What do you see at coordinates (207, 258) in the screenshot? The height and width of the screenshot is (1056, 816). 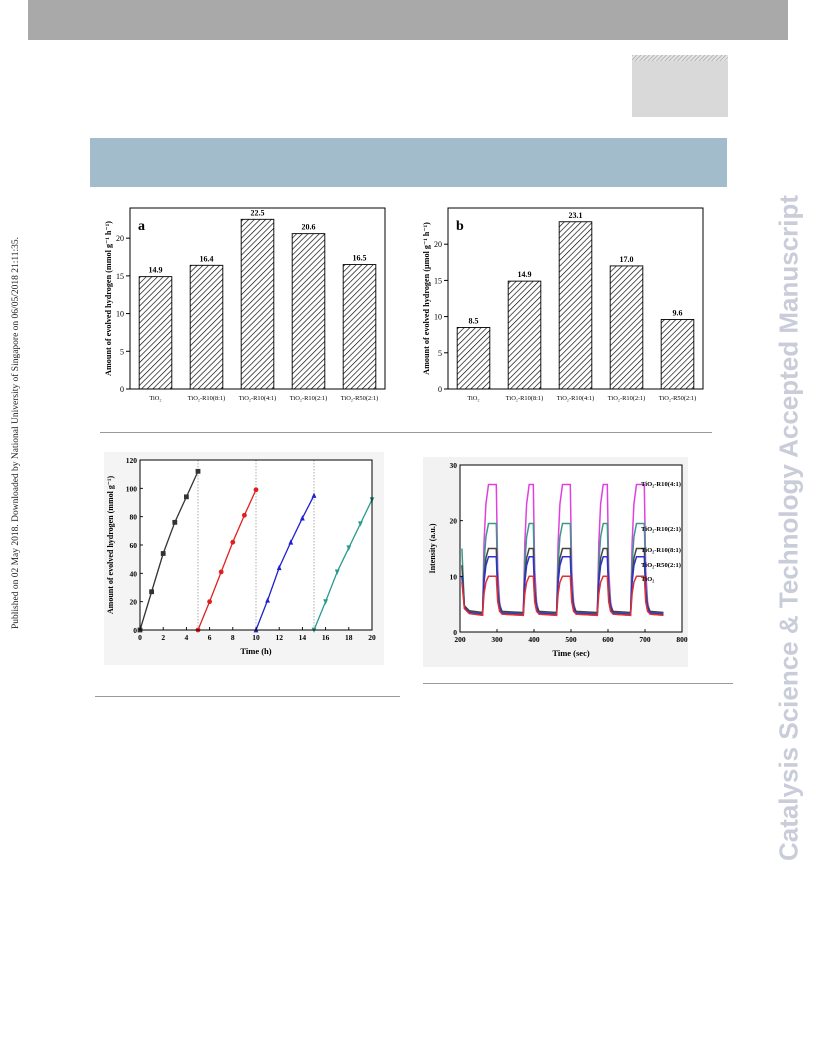 I see `bar-value-label: 16.4` at bounding box center [207, 258].